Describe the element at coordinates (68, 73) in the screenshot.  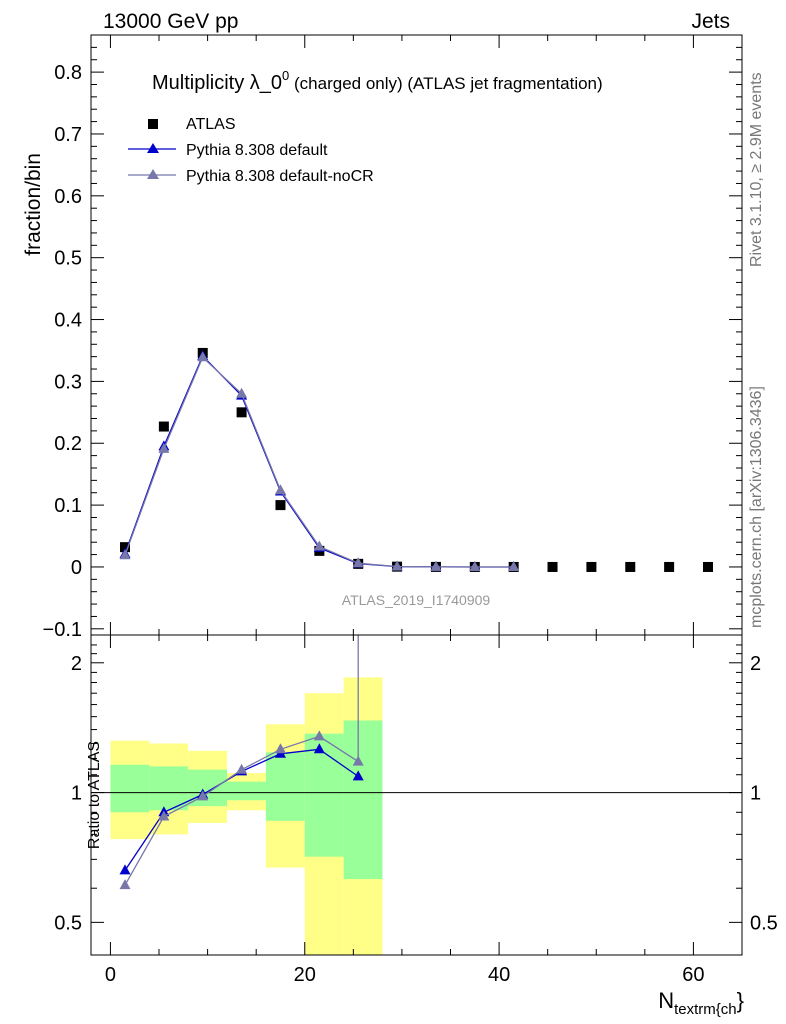
I see `main-y-tick-label: 0.8` at that location.